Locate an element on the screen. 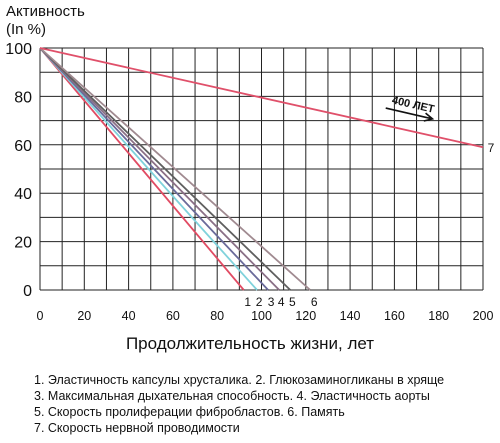  series-label-3: 3 is located at coordinates (271, 302).